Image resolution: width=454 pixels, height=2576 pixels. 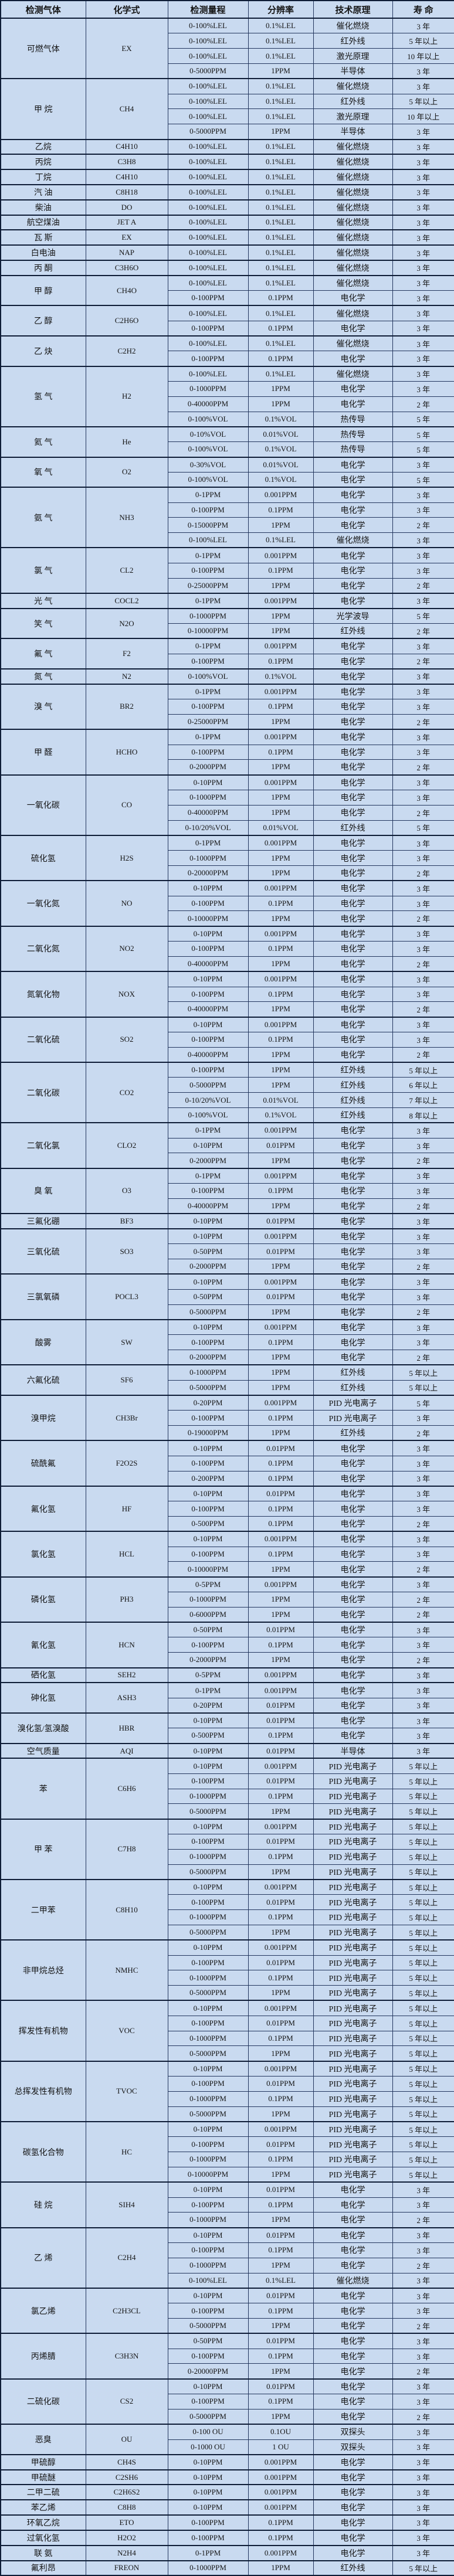 I want to click on gas-name-cell: 一氧化碳, so click(x=43, y=805).